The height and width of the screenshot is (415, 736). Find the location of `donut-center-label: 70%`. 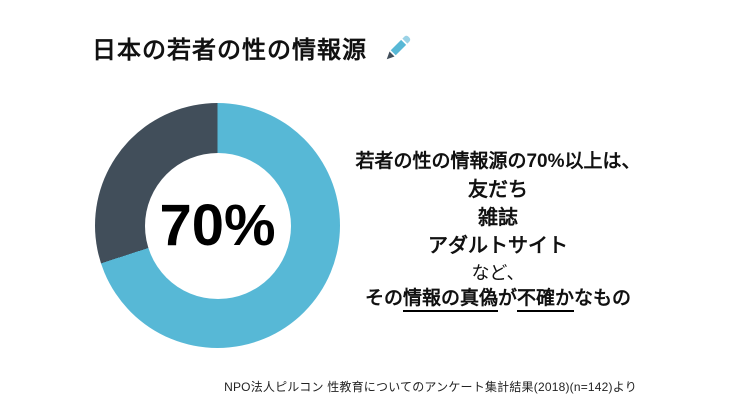

donut-center-label: 70% is located at coordinates (217, 225).